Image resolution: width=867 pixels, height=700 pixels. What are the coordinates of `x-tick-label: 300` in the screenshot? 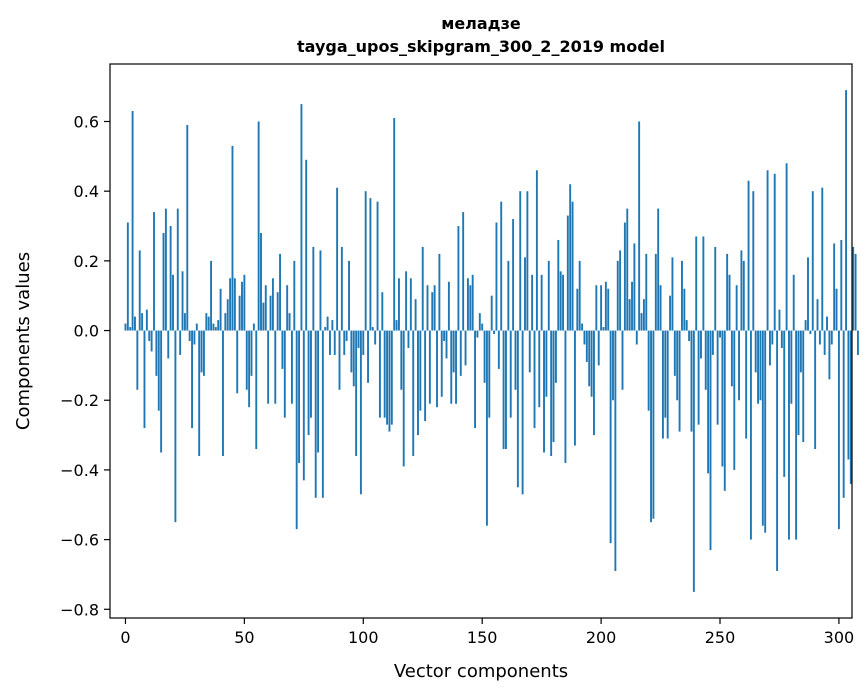 It's located at (839, 637).